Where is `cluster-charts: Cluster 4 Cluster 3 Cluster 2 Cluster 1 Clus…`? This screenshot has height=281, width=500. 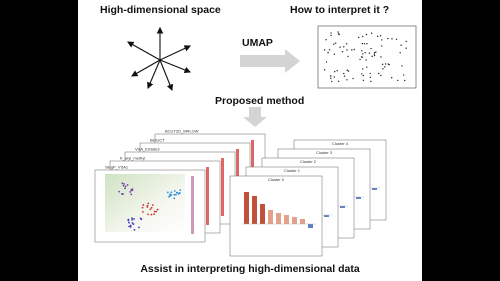 cluster-charts: Cluster 4 Cluster 3 Cluster 2 Cluster 1 Clus… is located at coordinates (308, 198).